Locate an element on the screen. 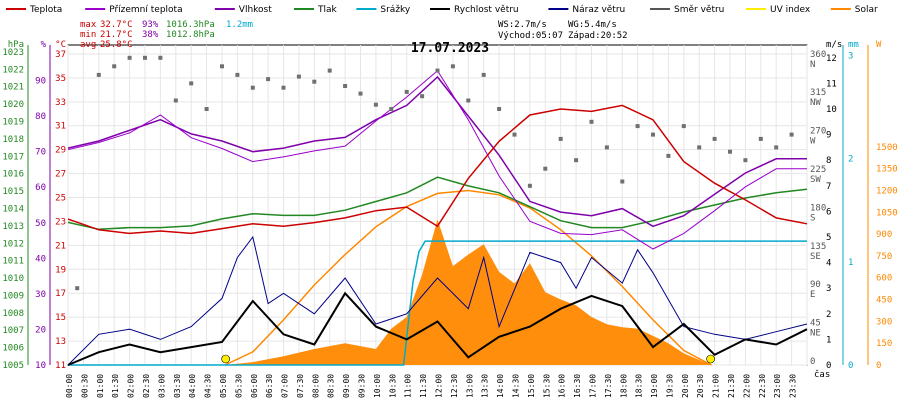 The image size is (900, 404). hour-label: 18:30 is located at coordinates (639, 386).